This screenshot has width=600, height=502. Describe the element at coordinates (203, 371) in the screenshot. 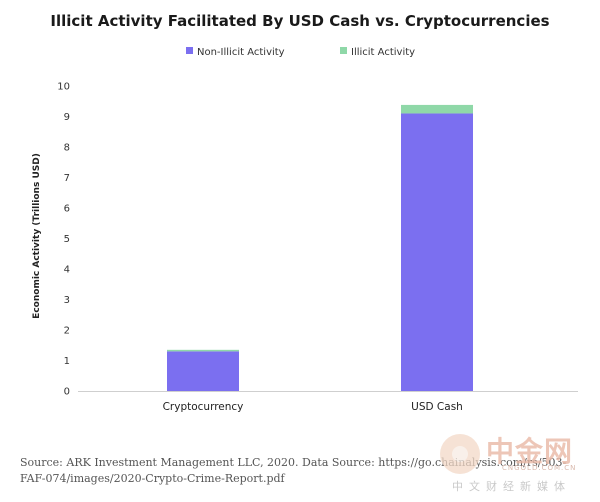

I see `bar-cryptocurrency-non-illicit` at that location.